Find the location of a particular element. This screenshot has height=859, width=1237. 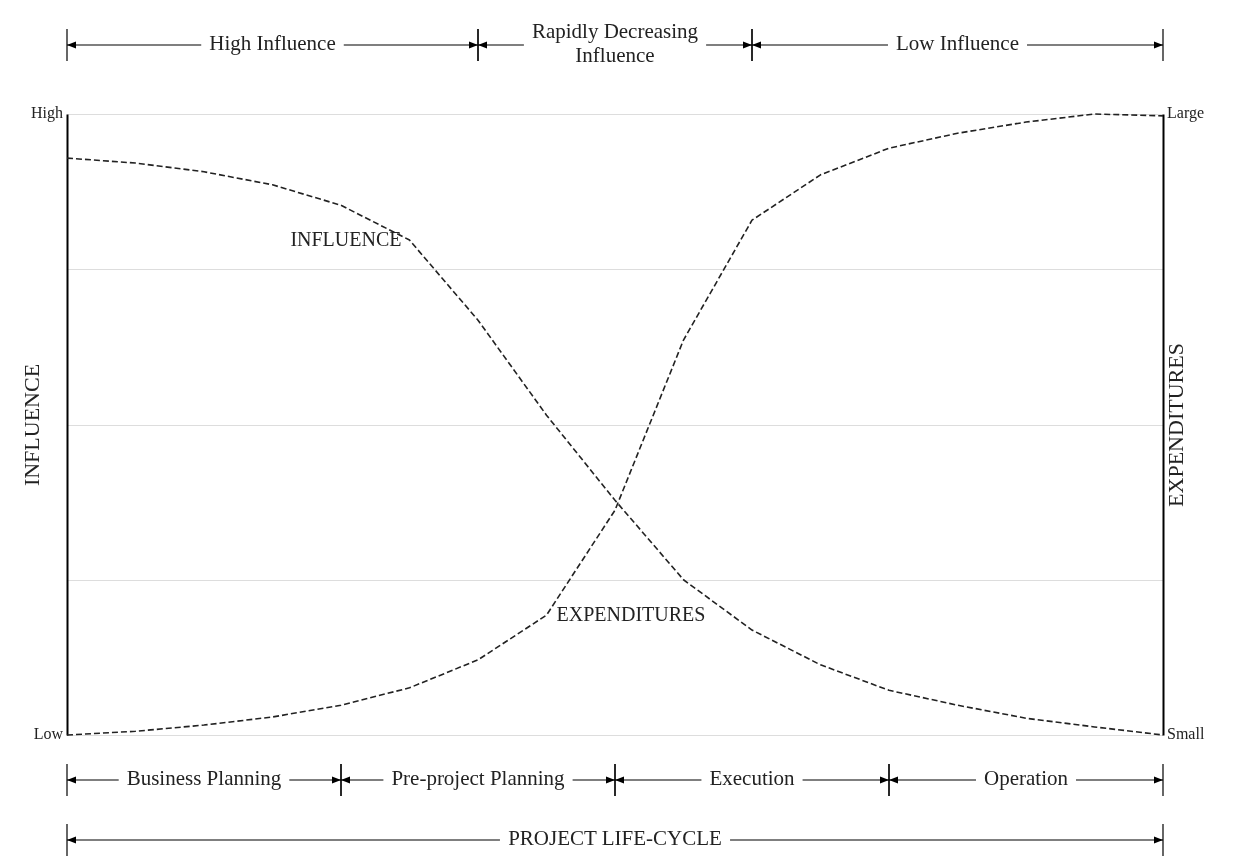

text: Business Planning is located at coordinates (204, 777).